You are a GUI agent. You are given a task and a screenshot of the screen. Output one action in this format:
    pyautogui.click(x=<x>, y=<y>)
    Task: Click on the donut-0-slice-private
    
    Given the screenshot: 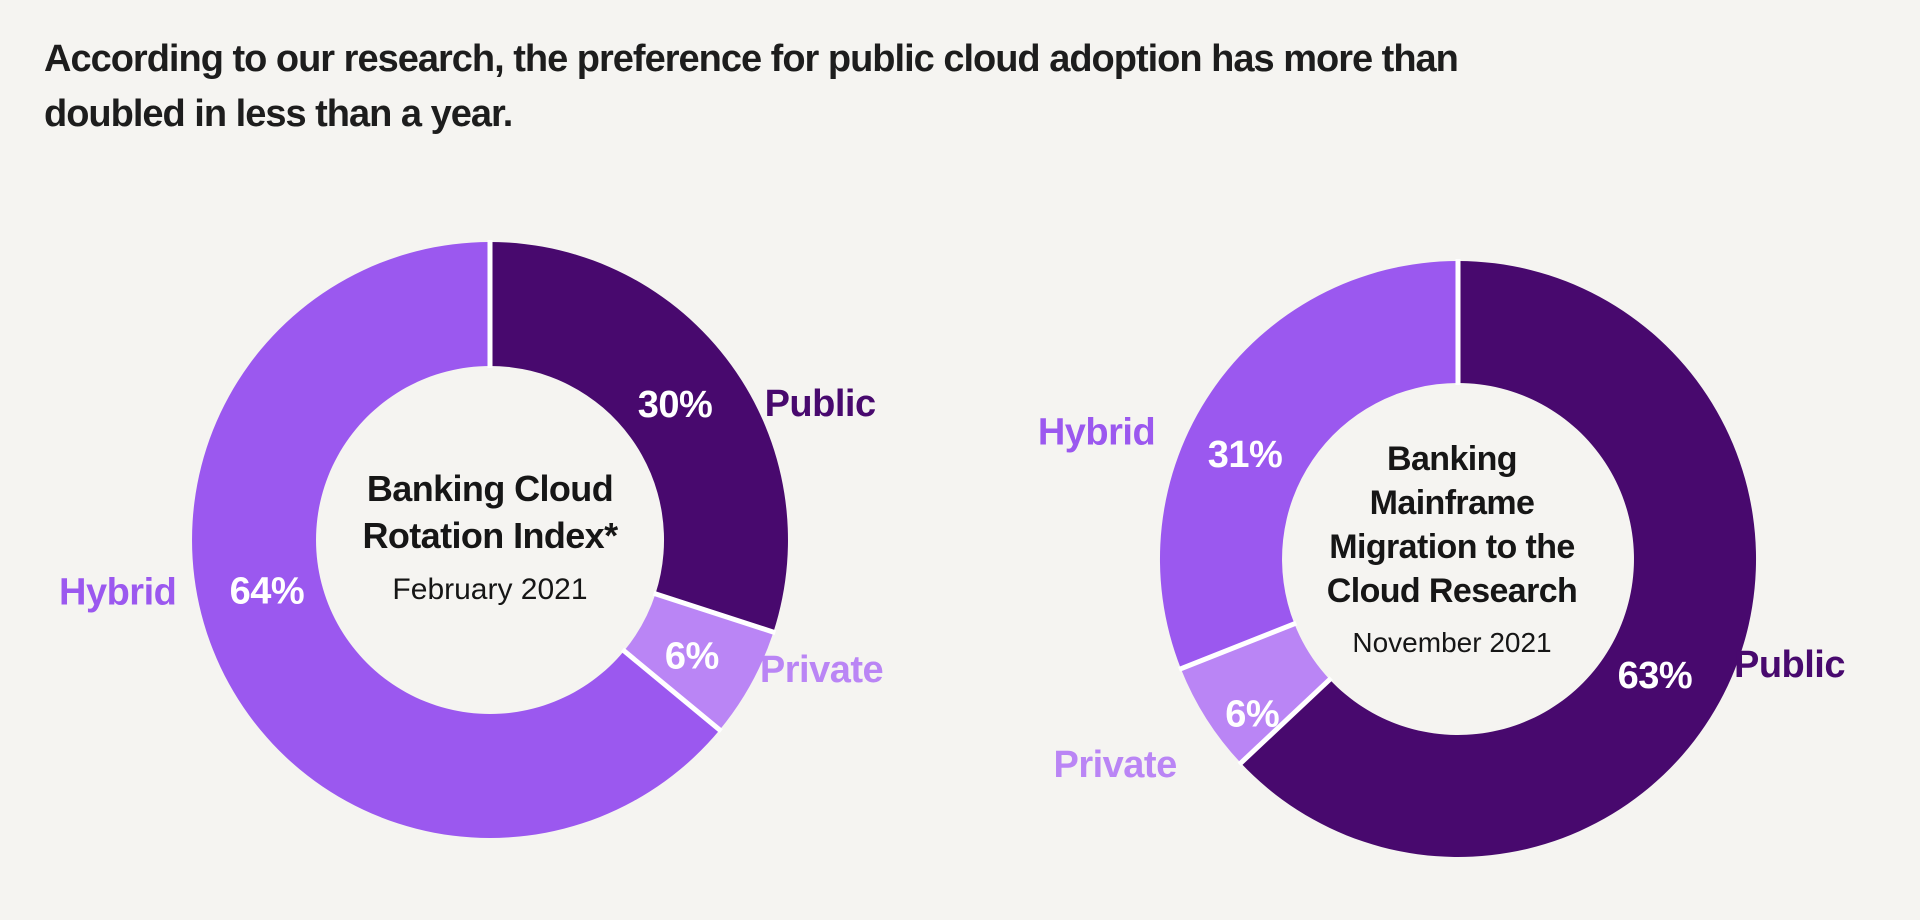 What is the action you would take?
    pyautogui.click(x=699, y=661)
    